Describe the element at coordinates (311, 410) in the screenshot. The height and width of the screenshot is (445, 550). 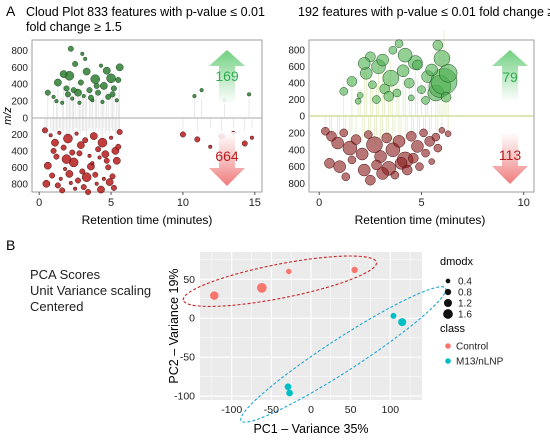
I see `x-tick-label: 0` at that location.